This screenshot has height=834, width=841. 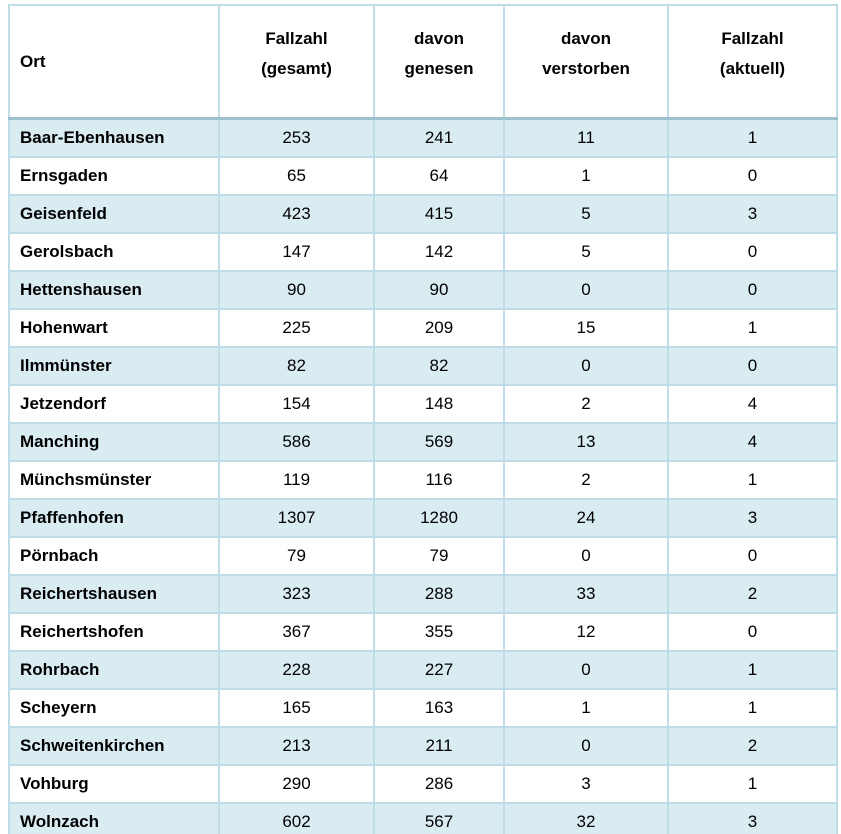 What do you see at coordinates (439, 480) in the screenshot?
I see `cell-davon-genesen: 116` at bounding box center [439, 480].